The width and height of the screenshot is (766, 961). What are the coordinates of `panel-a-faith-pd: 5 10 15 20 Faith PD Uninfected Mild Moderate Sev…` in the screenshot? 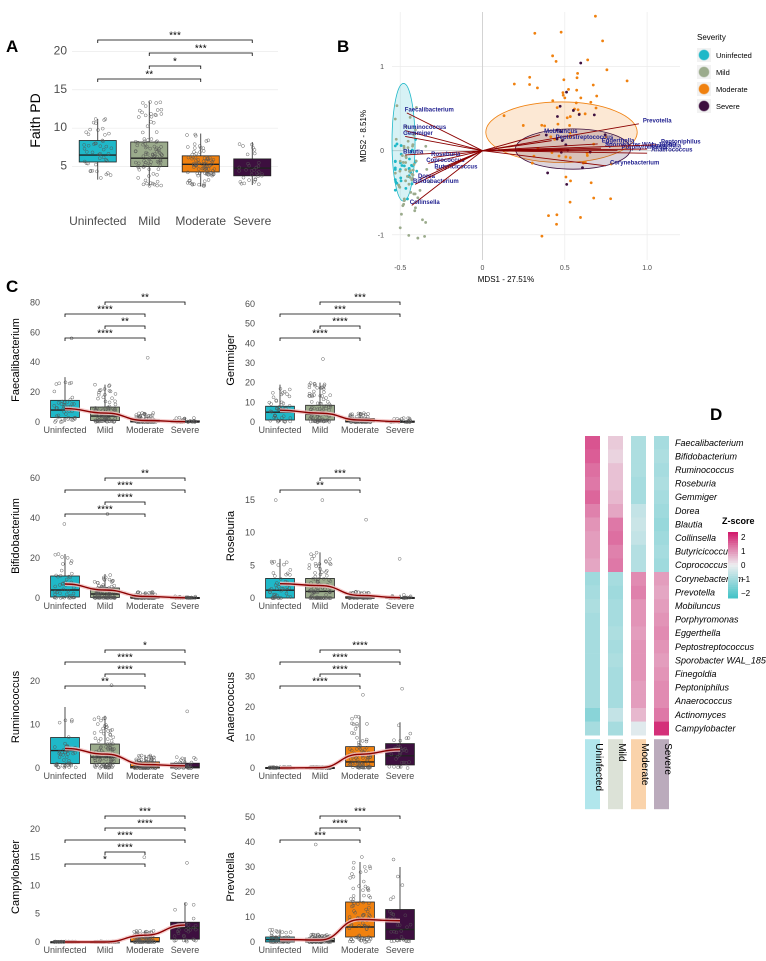 It's located at (152, 129).